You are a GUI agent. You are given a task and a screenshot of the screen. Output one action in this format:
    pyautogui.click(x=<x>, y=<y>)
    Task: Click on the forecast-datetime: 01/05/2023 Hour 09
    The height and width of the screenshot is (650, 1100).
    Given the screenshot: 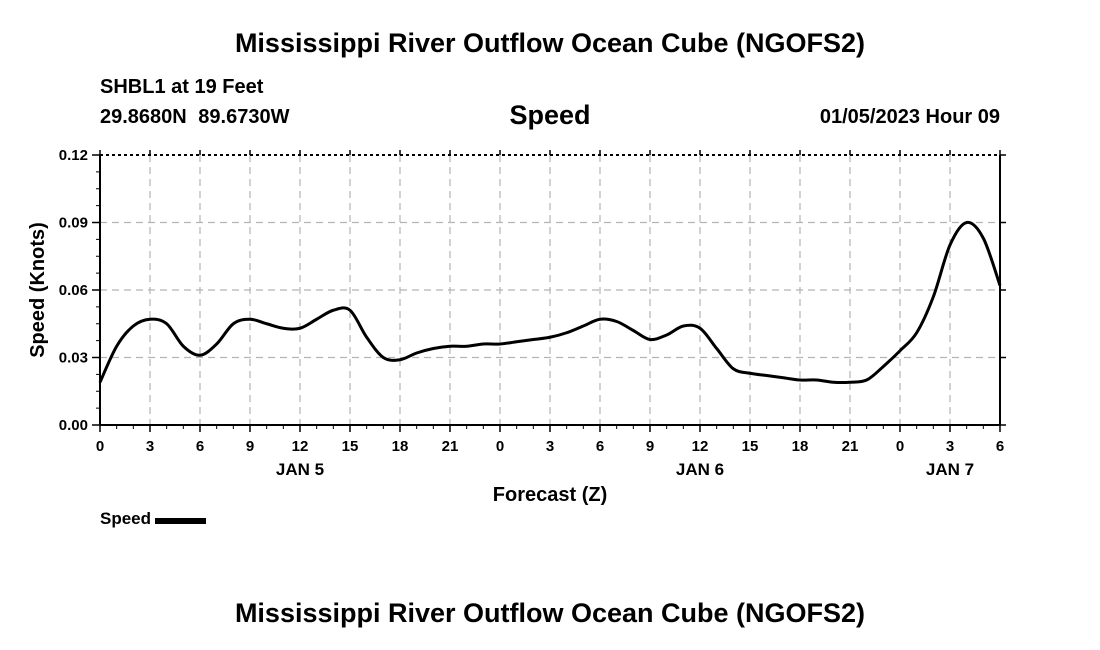 What is the action you would take?
    pyautogui.click(x=909, y=117)
    